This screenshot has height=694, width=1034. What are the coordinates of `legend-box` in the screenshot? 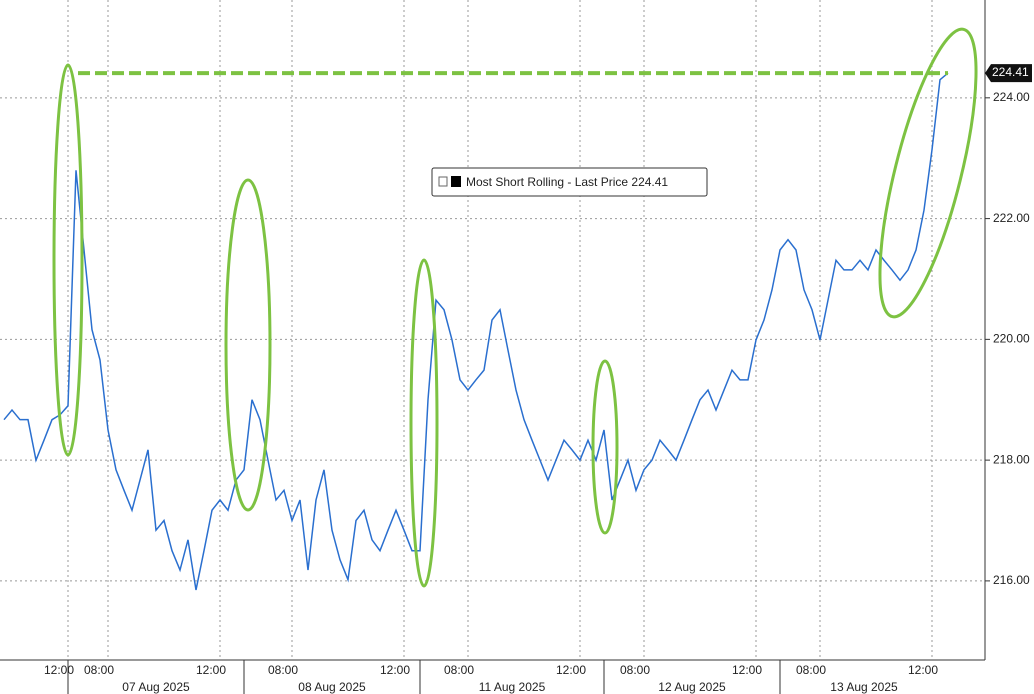 It's located at (569, 182).